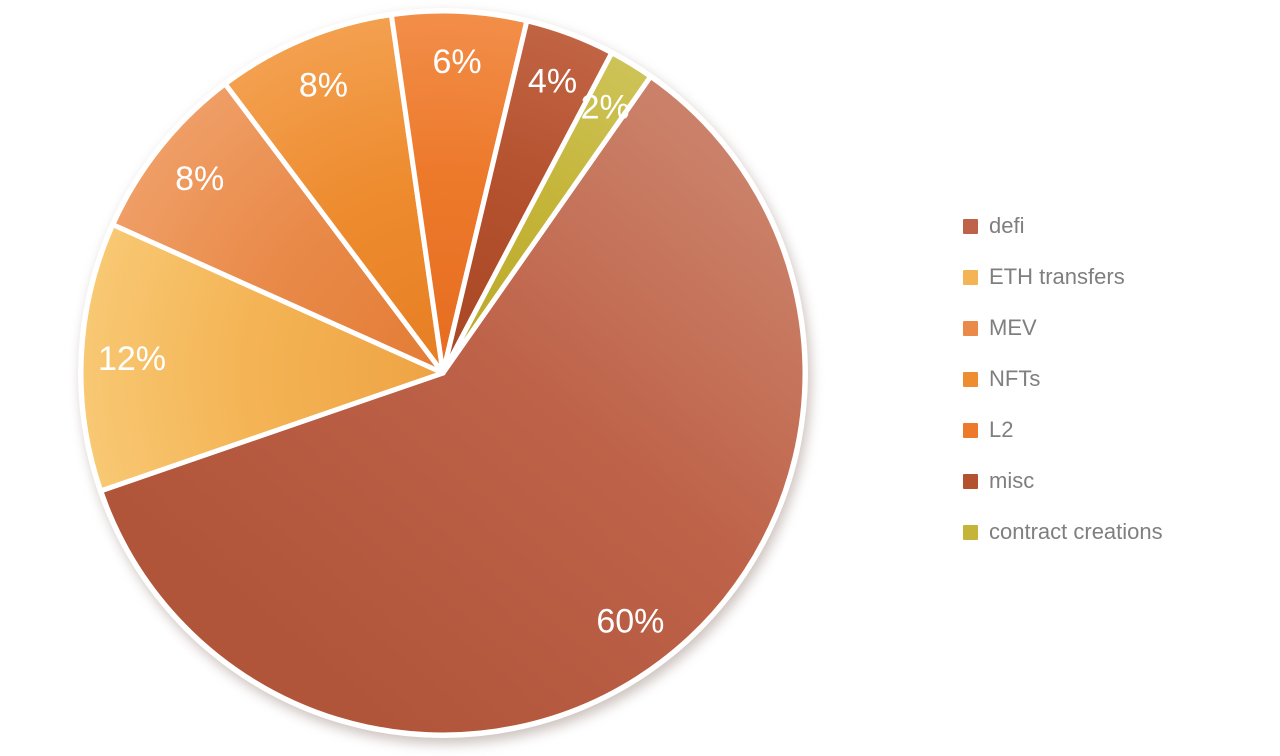 The width and height of the screenshot is (1280, 756). Describe the element at coordinates (459, 192) in the screenshot. I see `pie-slice-l2` at that location.